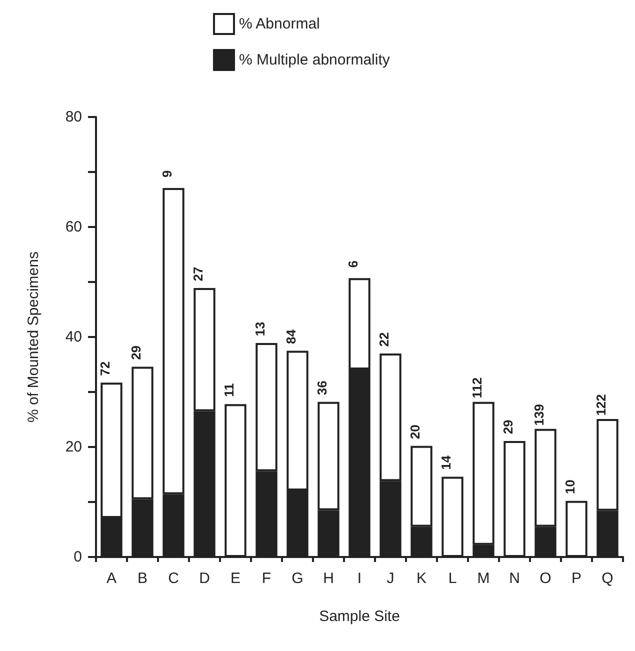  What do you see at coordinates (477, 387) in the screenshot?
I see `annotation: 112` at bounding box center [477, 387].